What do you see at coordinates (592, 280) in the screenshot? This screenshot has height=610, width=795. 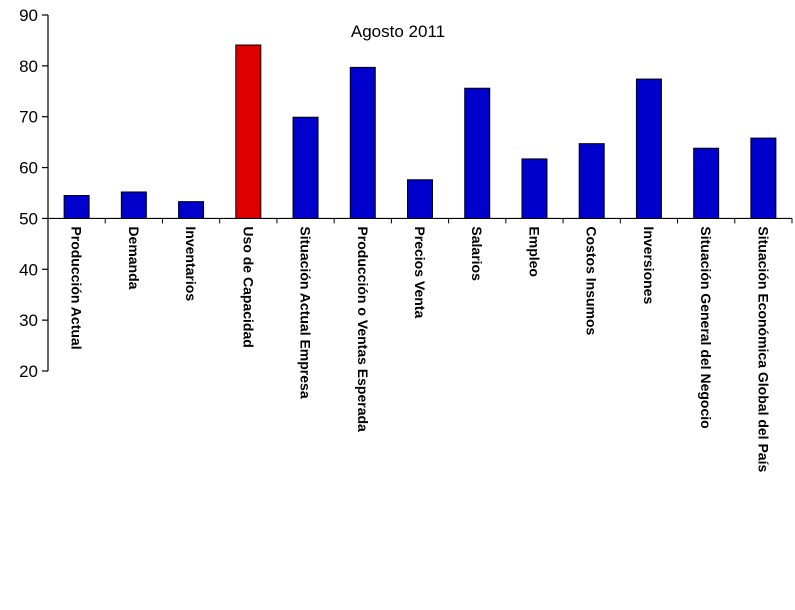 I see `category-label: Costos Insumos` at bounding box center [592, 280].